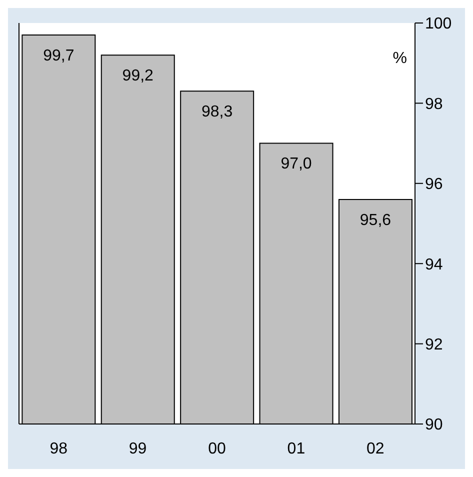 The width and height of the screenshot is (473, 477). Describe the element at coordinates (59, 449) in the screenshot. I see `x-tick-label: 98` at that location.